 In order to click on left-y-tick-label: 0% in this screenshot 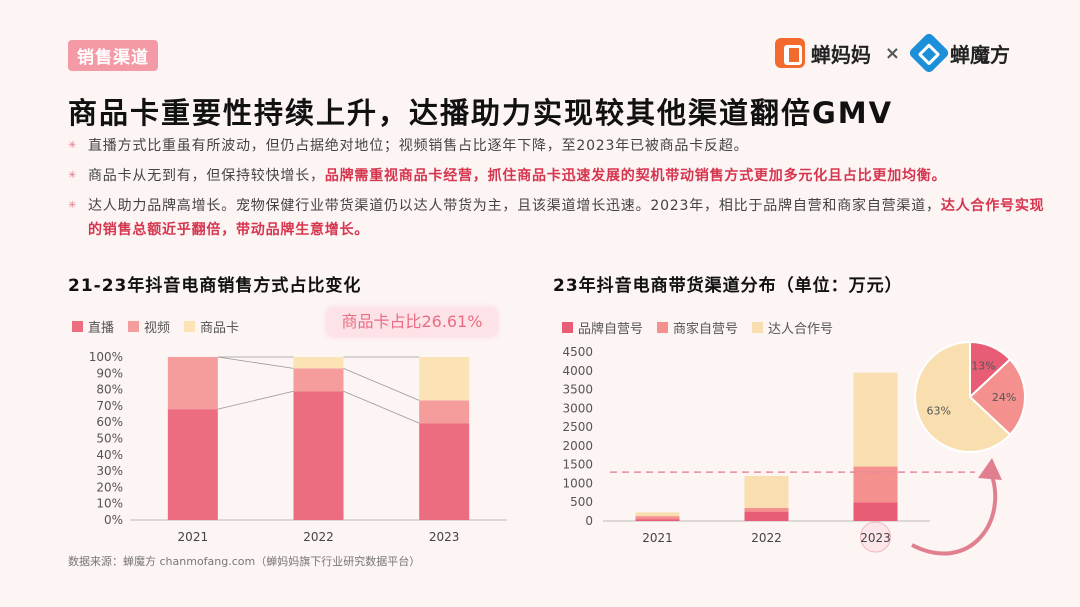, I will do `click(113, 520)`.